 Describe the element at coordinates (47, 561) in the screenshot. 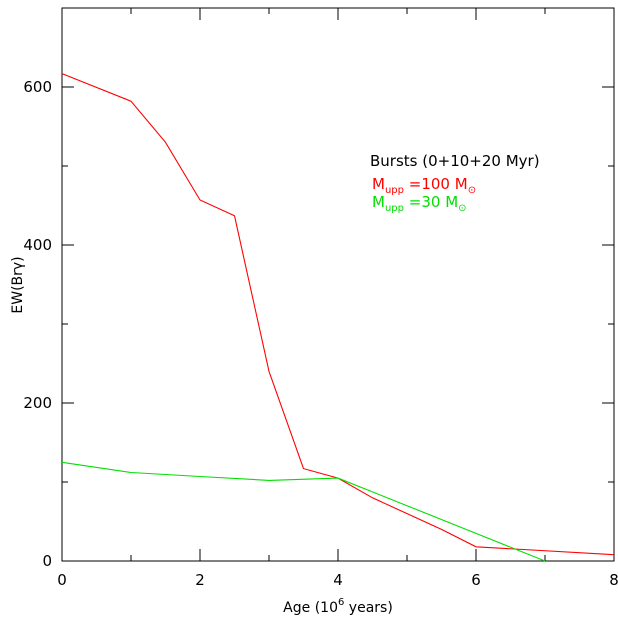

I see `y-tick-label: 0` at that location.